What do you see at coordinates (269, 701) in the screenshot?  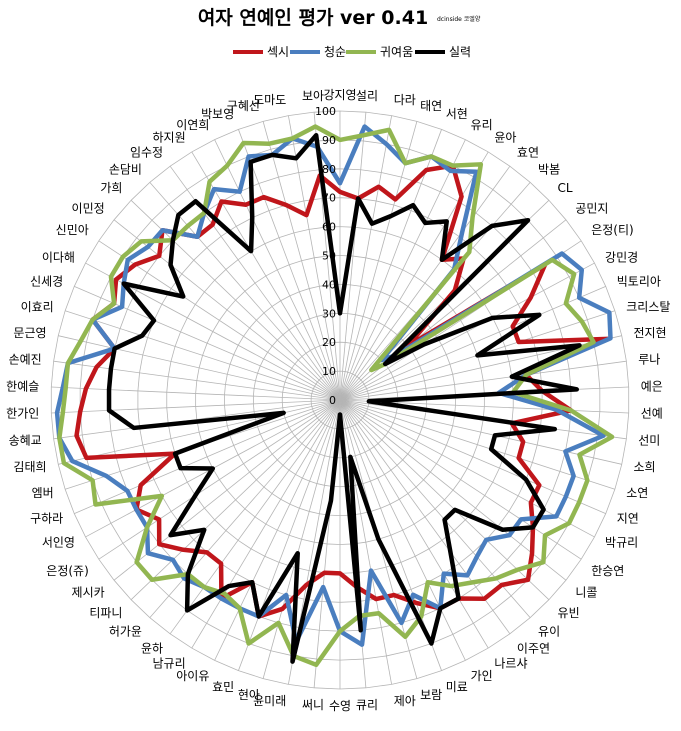 I see `category-label: 윤미래` at bounding box center [269, 701].